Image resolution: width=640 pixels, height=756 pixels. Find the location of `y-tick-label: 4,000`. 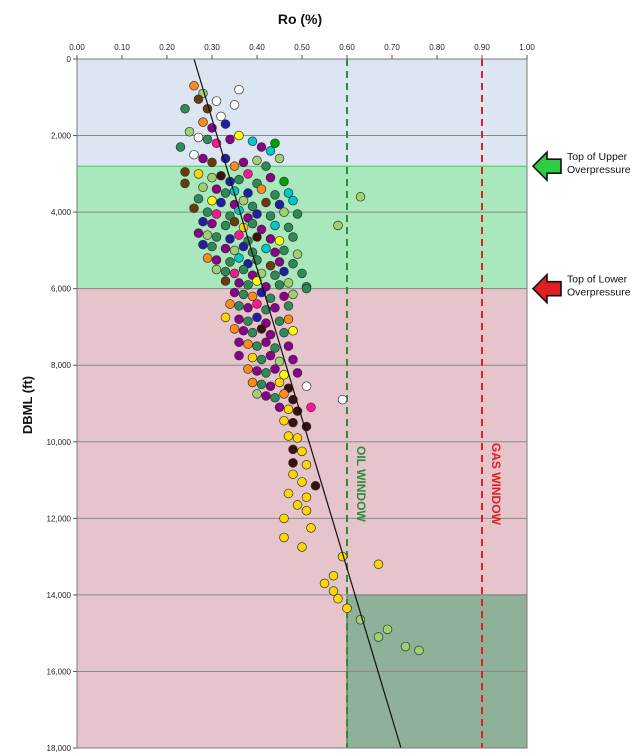

y-tick-label: 4,000 is located at coordinates (61, 212).